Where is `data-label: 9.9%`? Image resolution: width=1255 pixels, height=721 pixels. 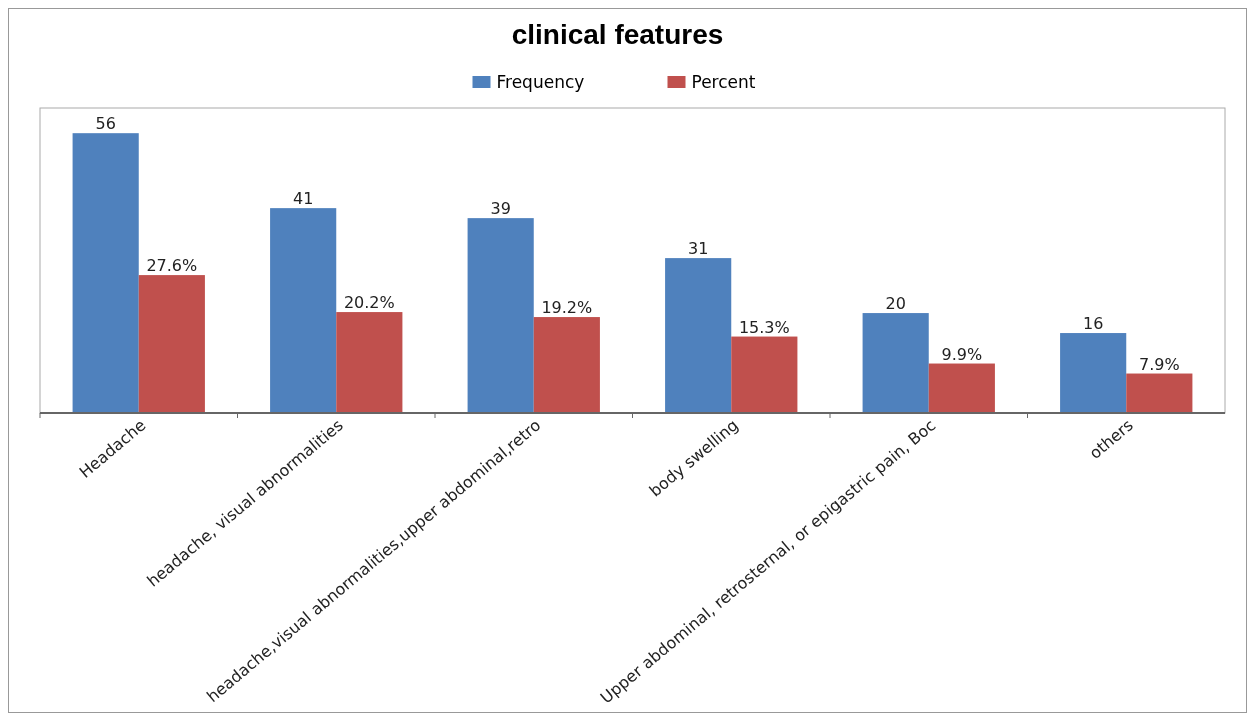 data-label: 9.9% is located at coordinates (962, 354).